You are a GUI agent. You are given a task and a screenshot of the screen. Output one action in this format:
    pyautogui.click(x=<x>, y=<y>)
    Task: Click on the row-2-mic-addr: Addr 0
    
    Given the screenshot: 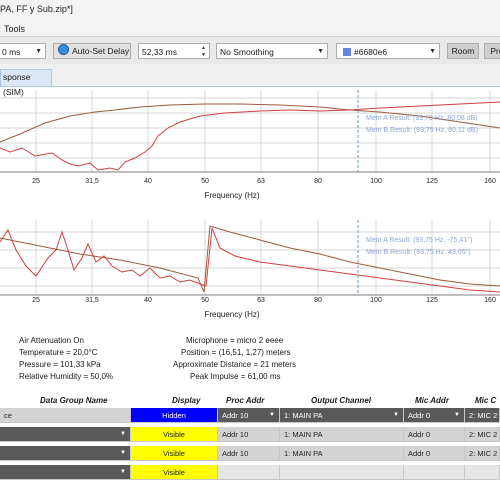 What is the action you would take?
    pyautogui.click(x=434, y=434)
    